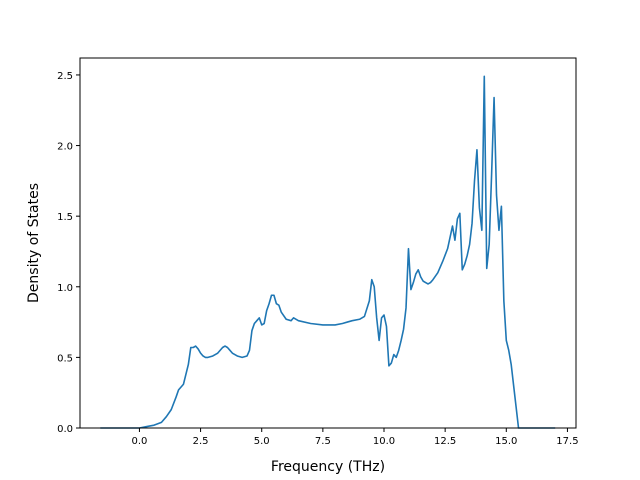 This screenshot has height=480, width=640. What do you see at coordinates (68, 253) in the screenshot?
I see `y-ticks: 0.0 0.5 1.0 1.5 2.0 2.5` at bounding box center [68, 253].